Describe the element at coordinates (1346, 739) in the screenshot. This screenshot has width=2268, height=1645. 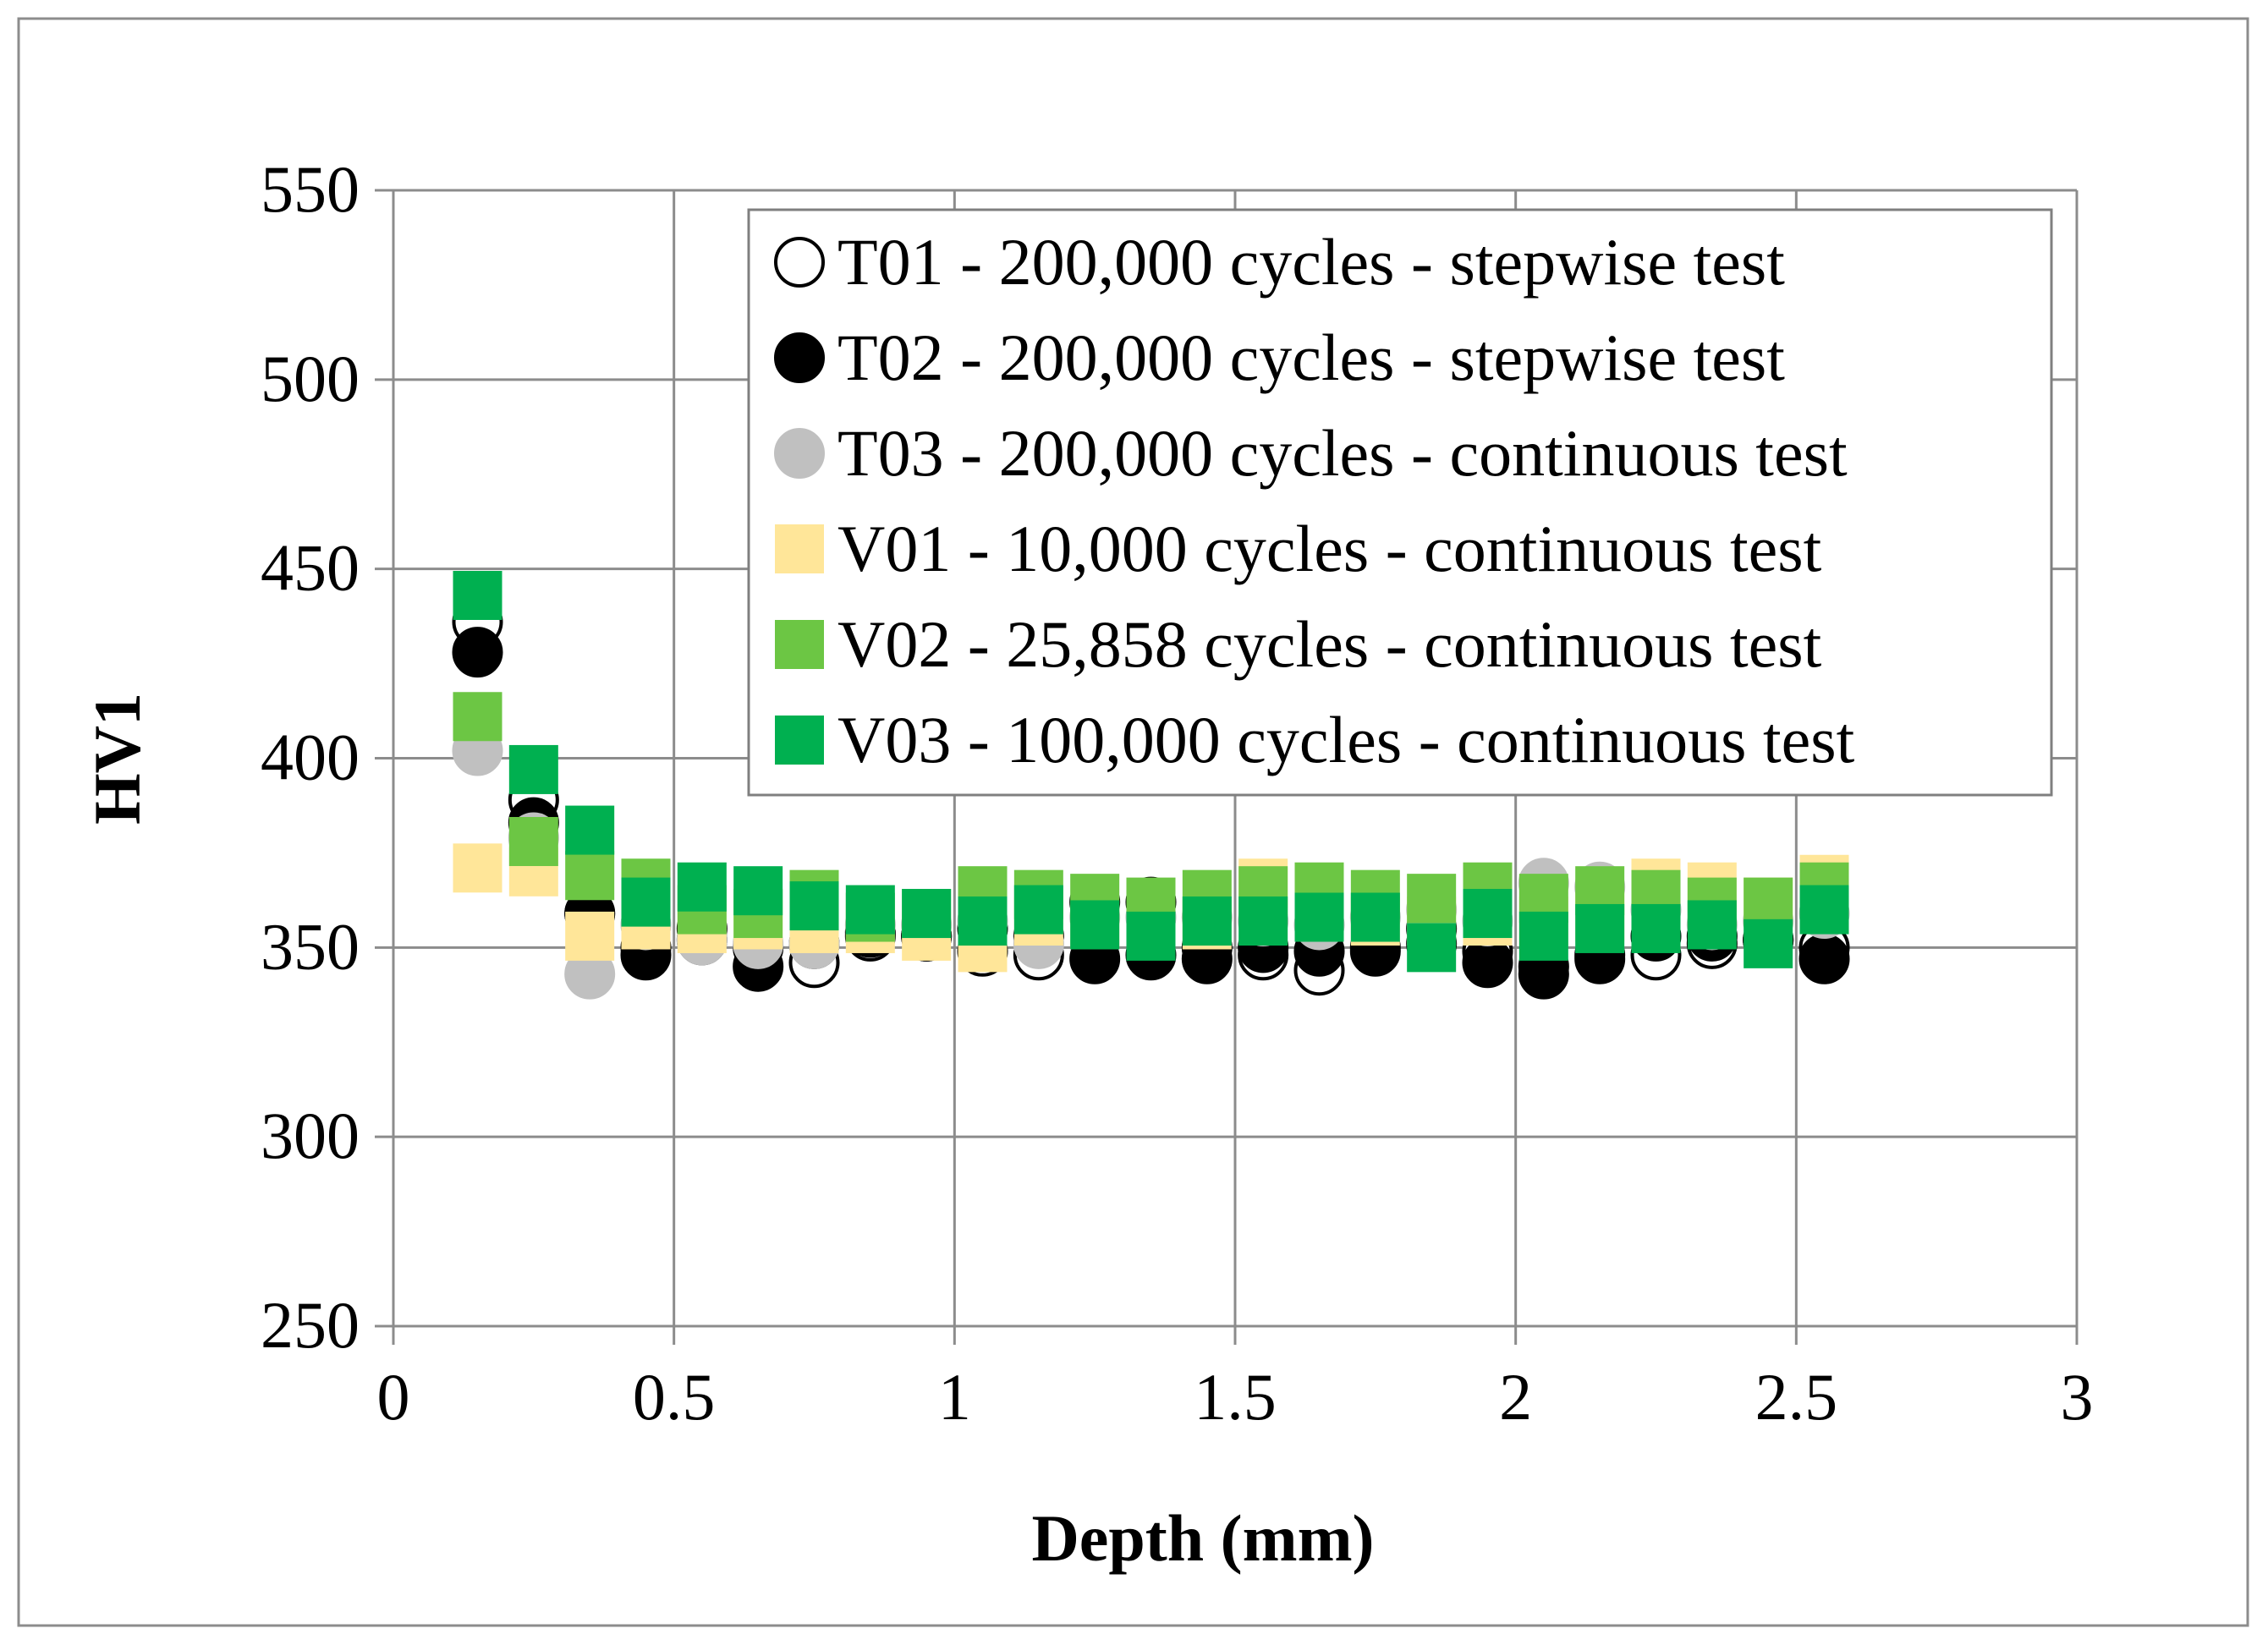
I see `legend-label: V03 - 100,000 cycles - continuous test` at that location.